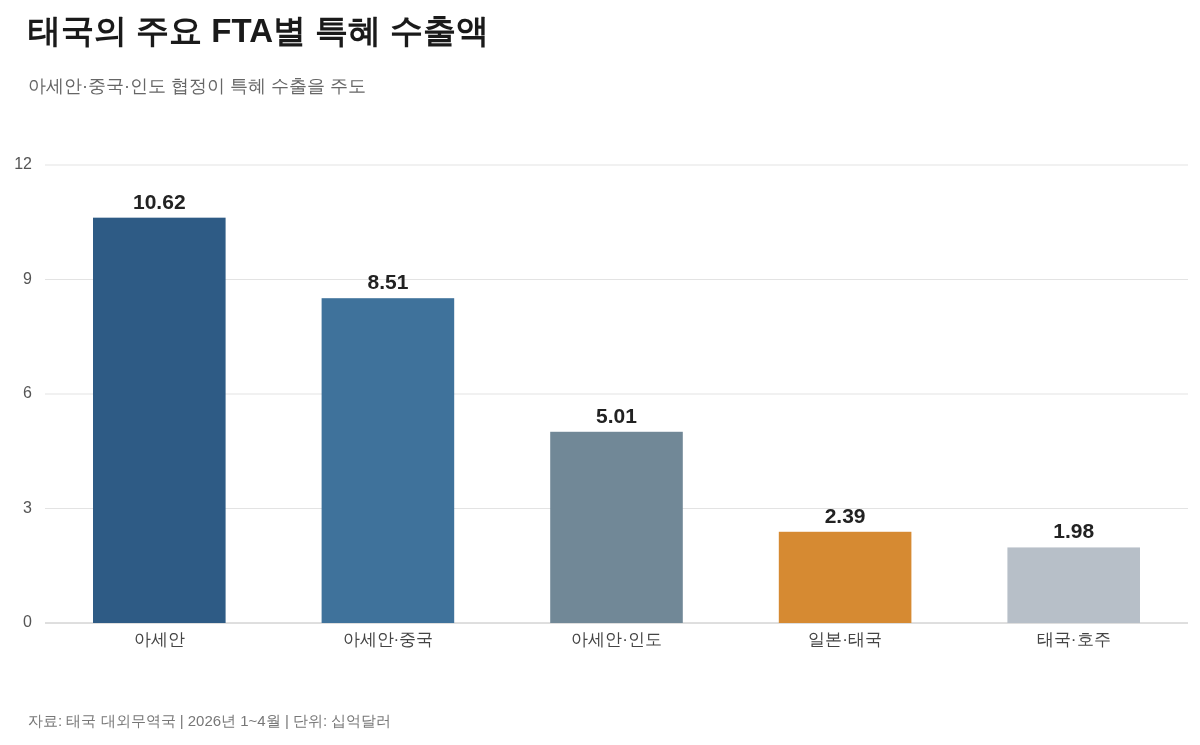  Describe the element at coordinates (845, 639) in the screenshot. I see `x-tick-label: 일본·태국` at that location.